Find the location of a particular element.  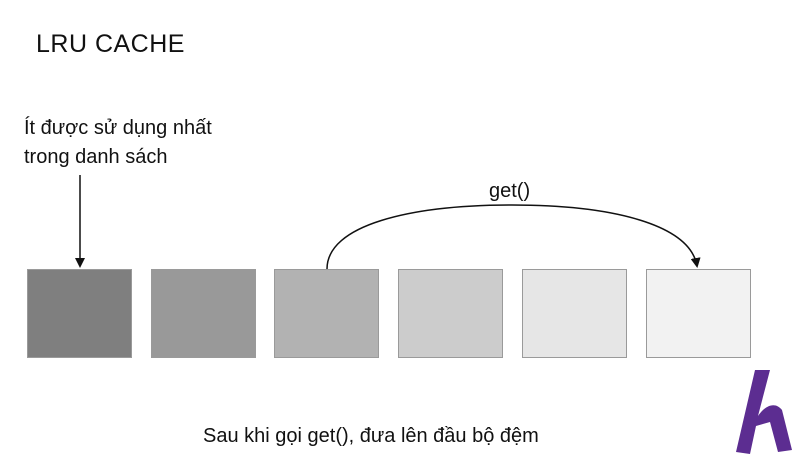

h-logo-shape is located at coordinates (764, 412).